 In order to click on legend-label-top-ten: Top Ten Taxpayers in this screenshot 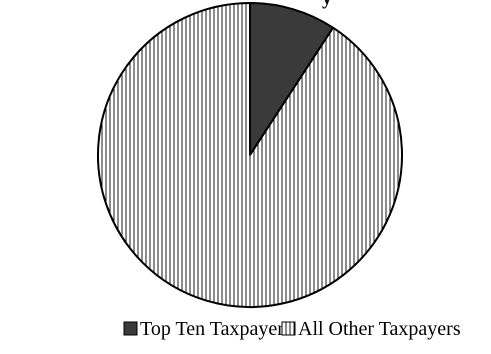, I will do `click(216, 329)`.